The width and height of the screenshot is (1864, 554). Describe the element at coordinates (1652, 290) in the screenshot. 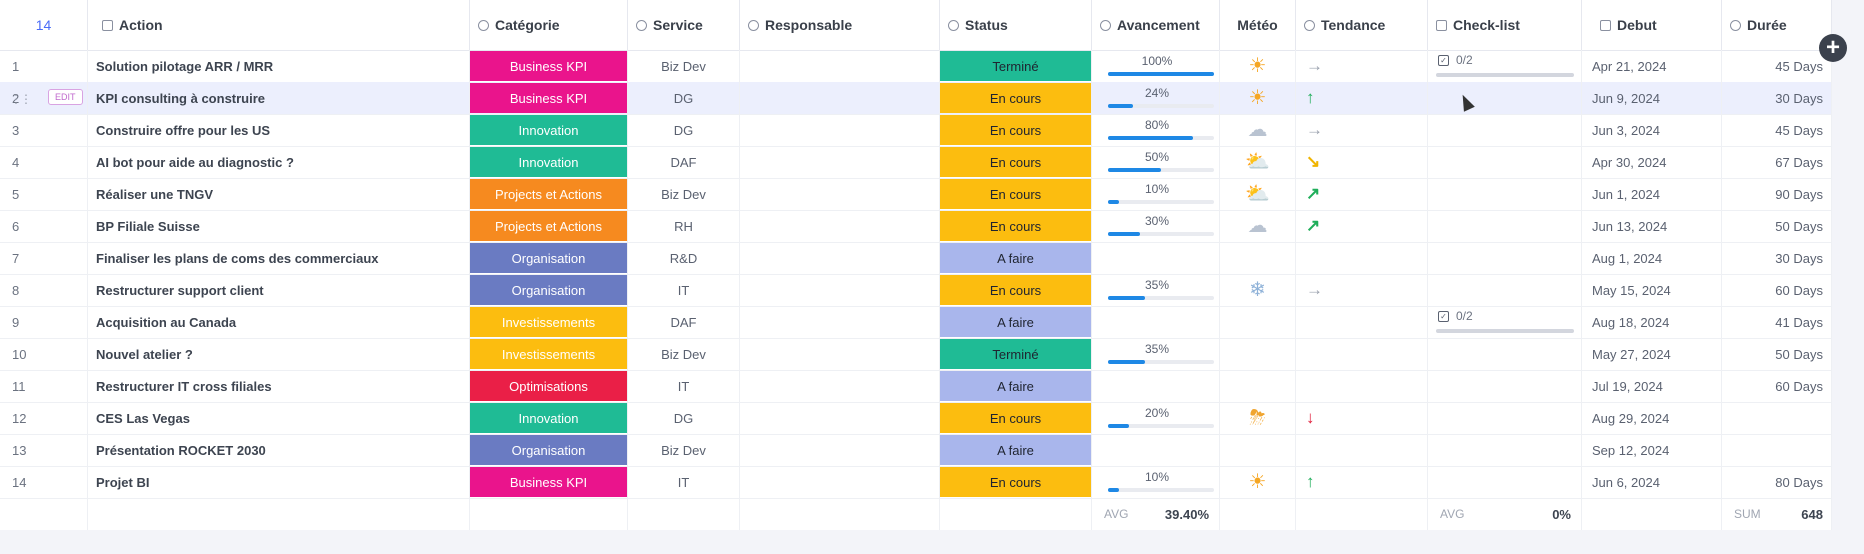

I see `debut-cell: May 15, 2024` at that location.